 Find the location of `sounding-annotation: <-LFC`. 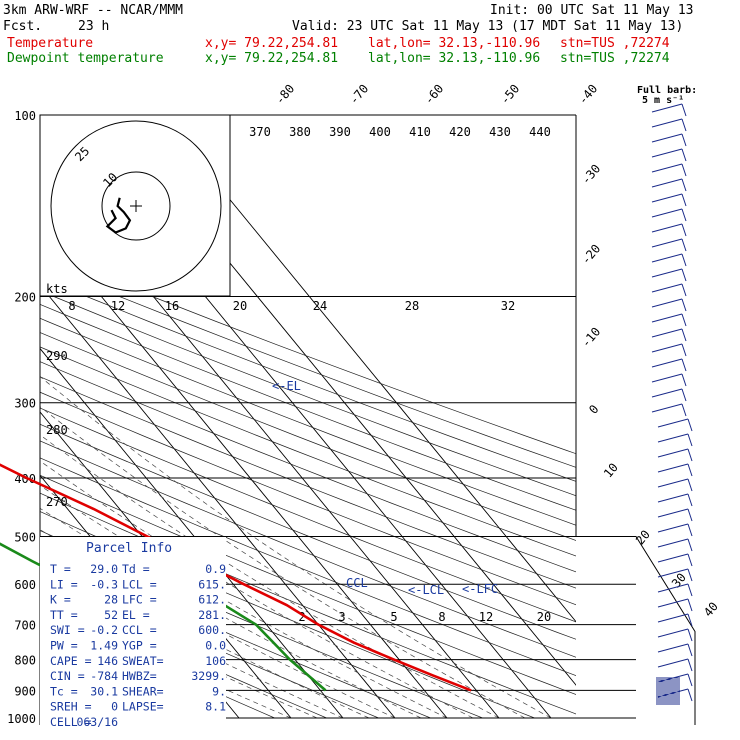

sounding-annotation: <-LFC is located at coordinates (480, 589).